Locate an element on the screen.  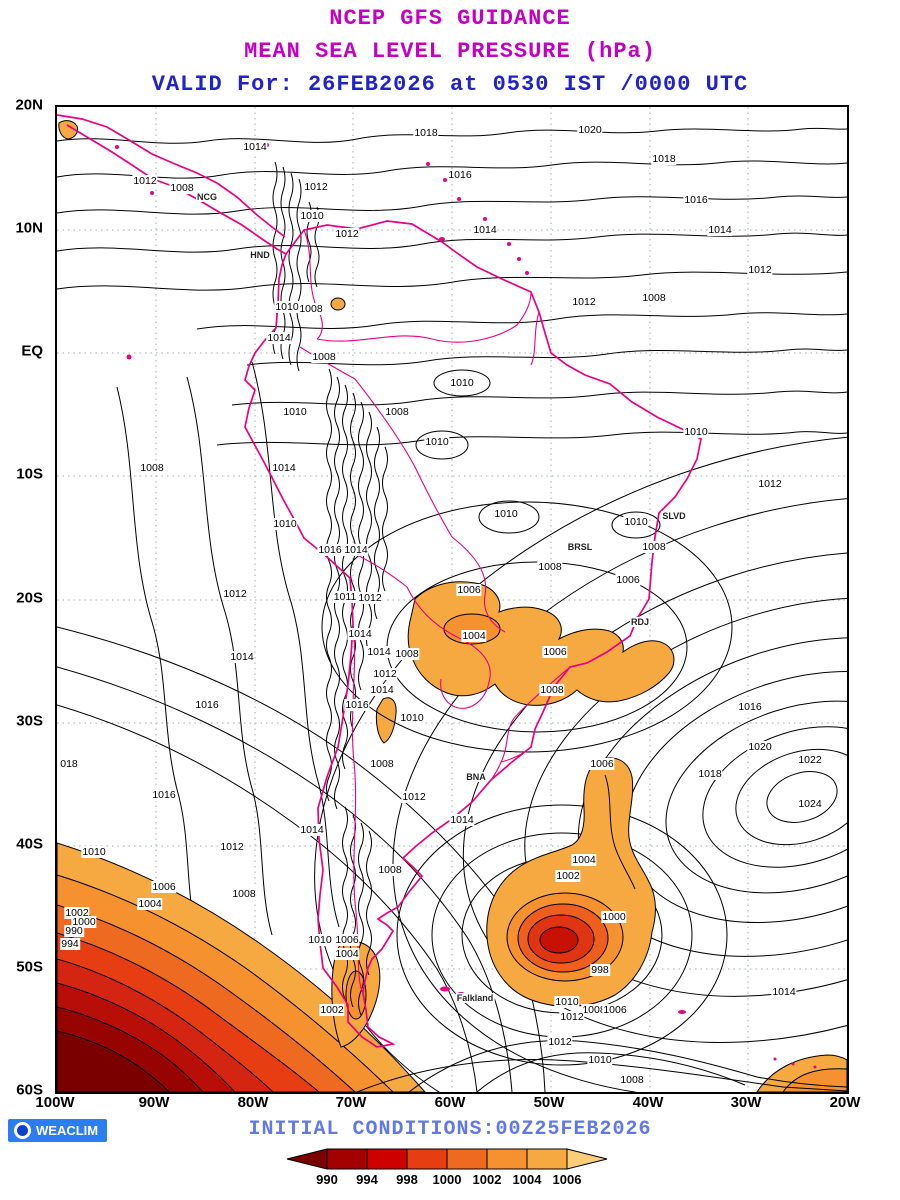
legend-value: 1002 is located at coordinates (487, 1179).